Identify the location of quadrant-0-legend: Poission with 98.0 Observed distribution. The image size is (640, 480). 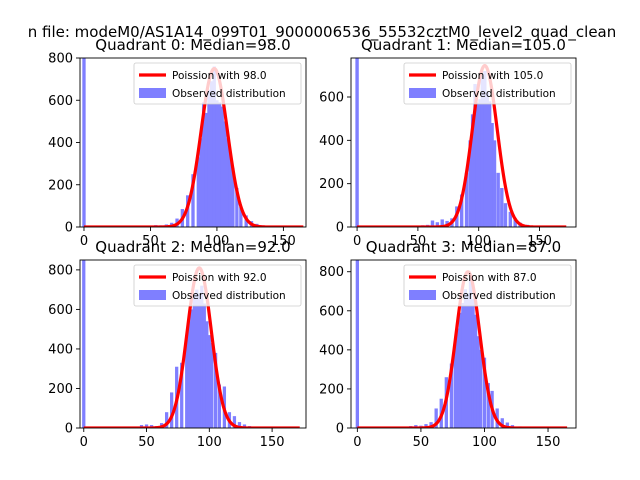
(217, 83).